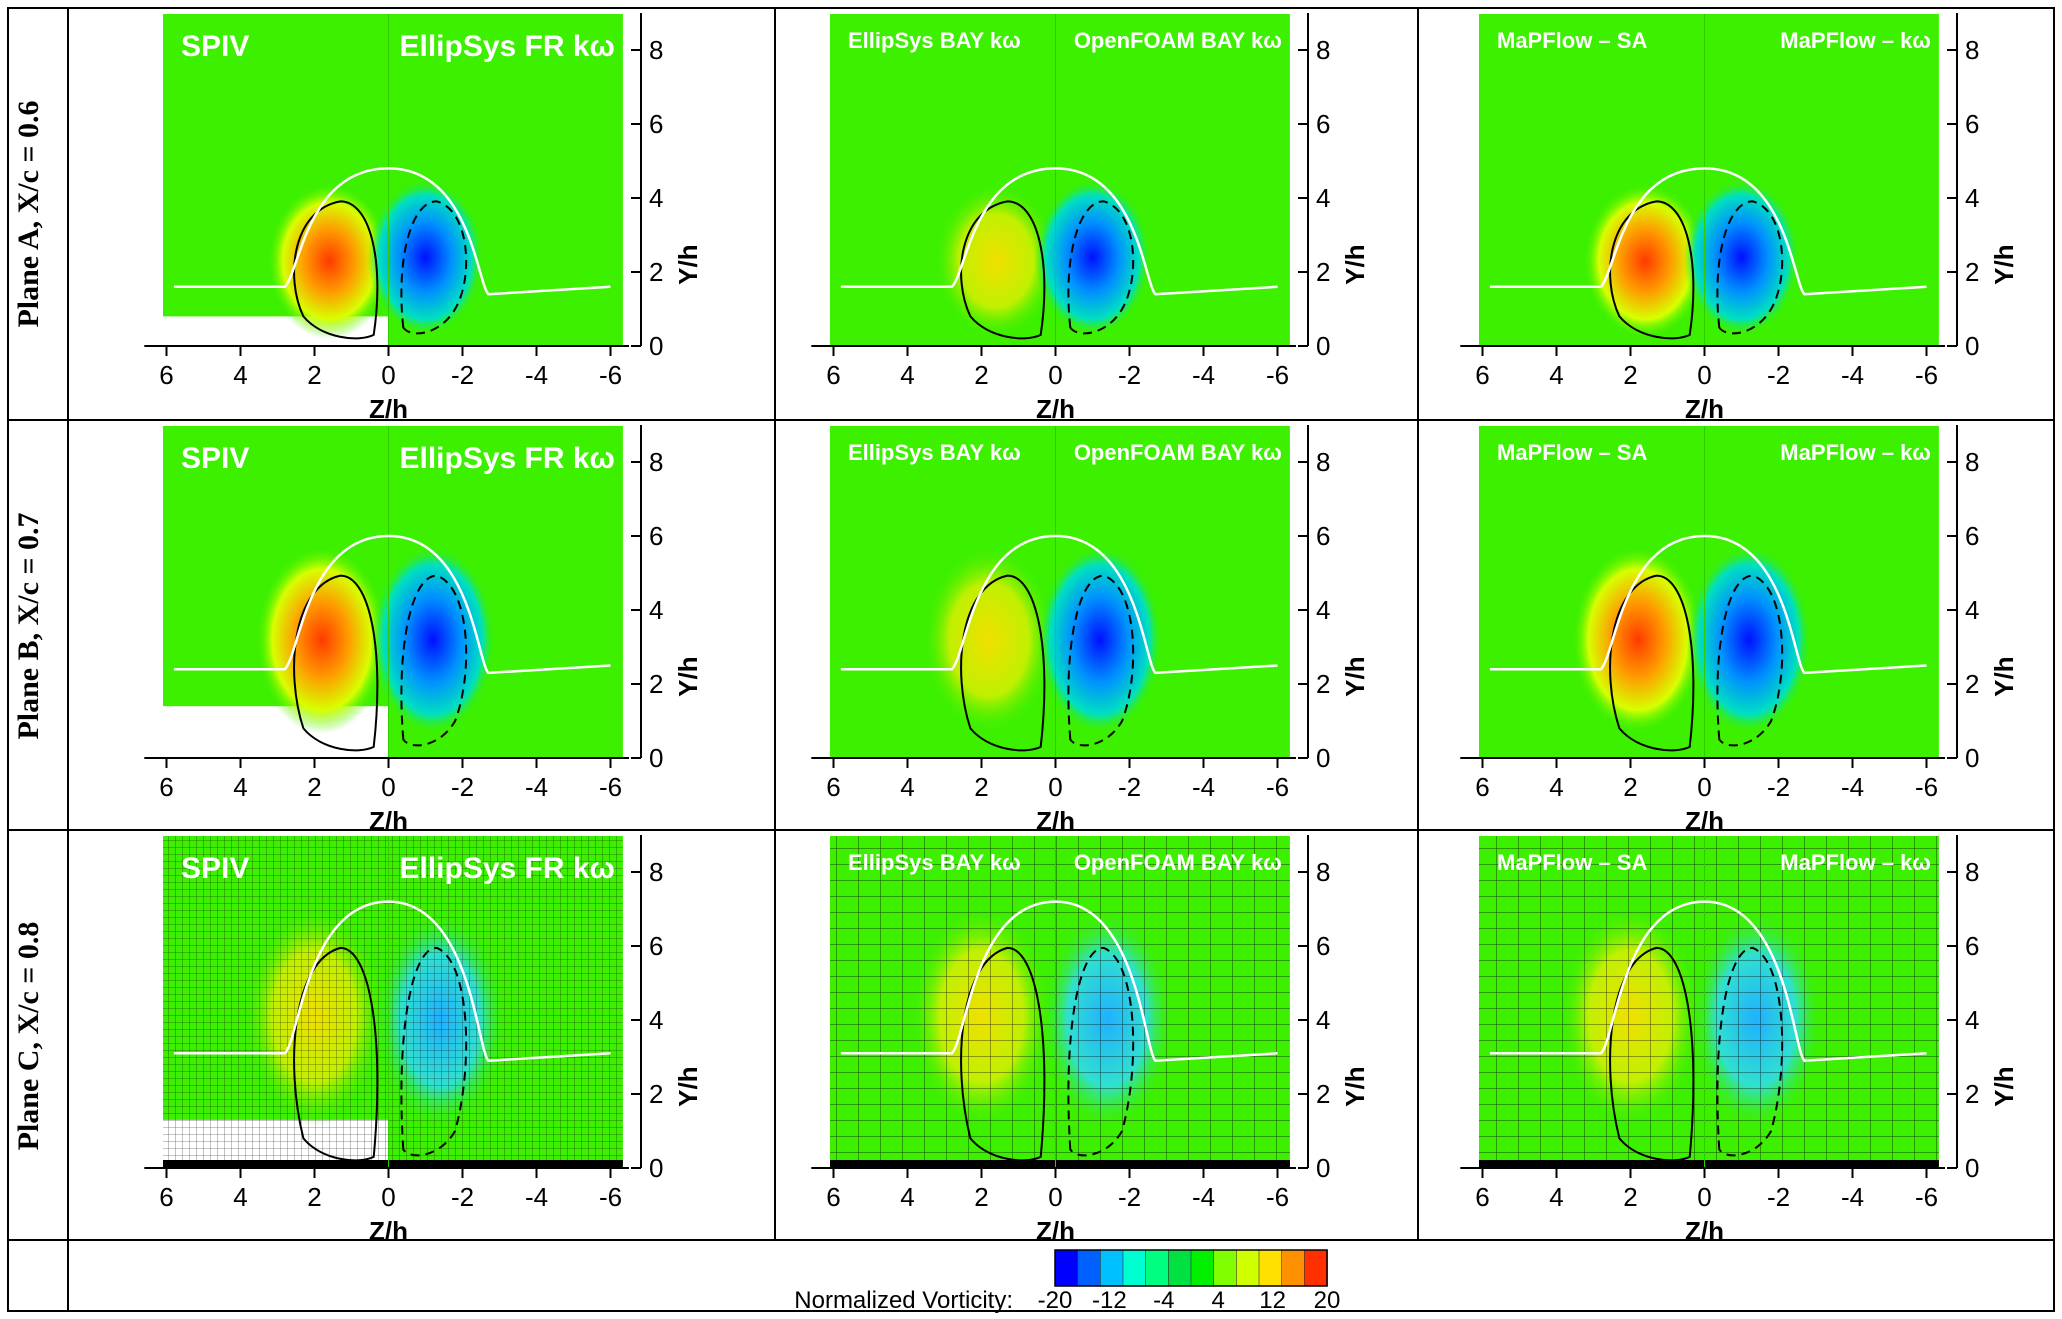  What do you see at coordinates (1055, 1300) in the screenshot?
I see `colorbar-tick-label: -20` at bounding box center [1055, 1300].